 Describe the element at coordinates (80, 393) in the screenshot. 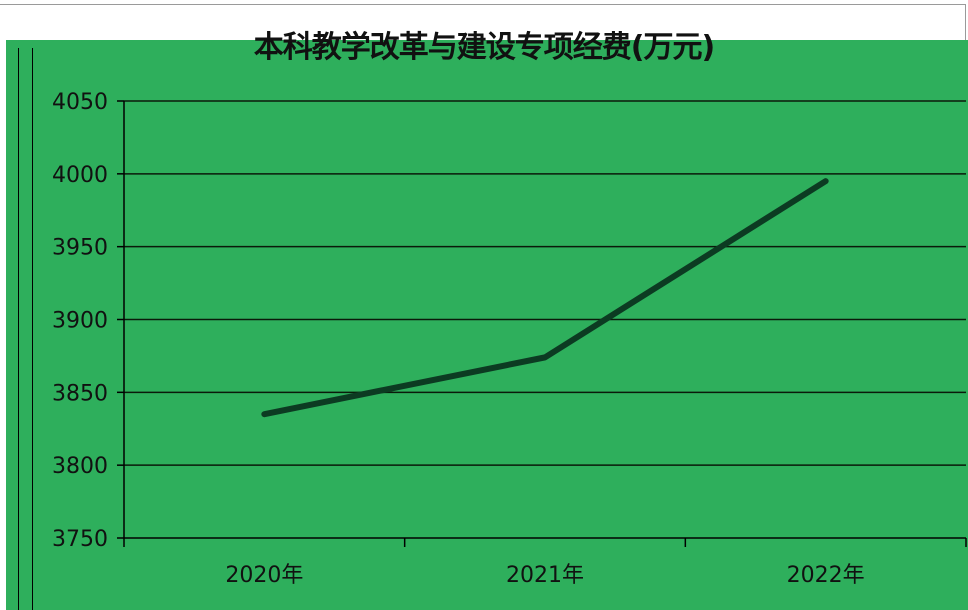

I see `y-tick-label: 3850` at that location.